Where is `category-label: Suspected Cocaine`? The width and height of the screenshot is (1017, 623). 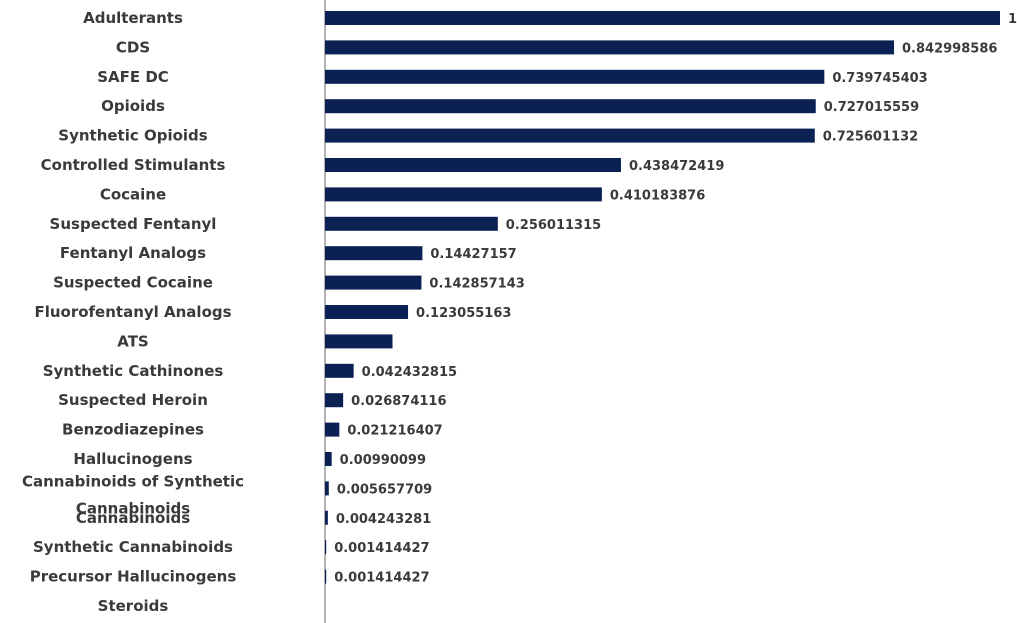
category-label: Suspected Cocaine is located at coordinates (133, 283).